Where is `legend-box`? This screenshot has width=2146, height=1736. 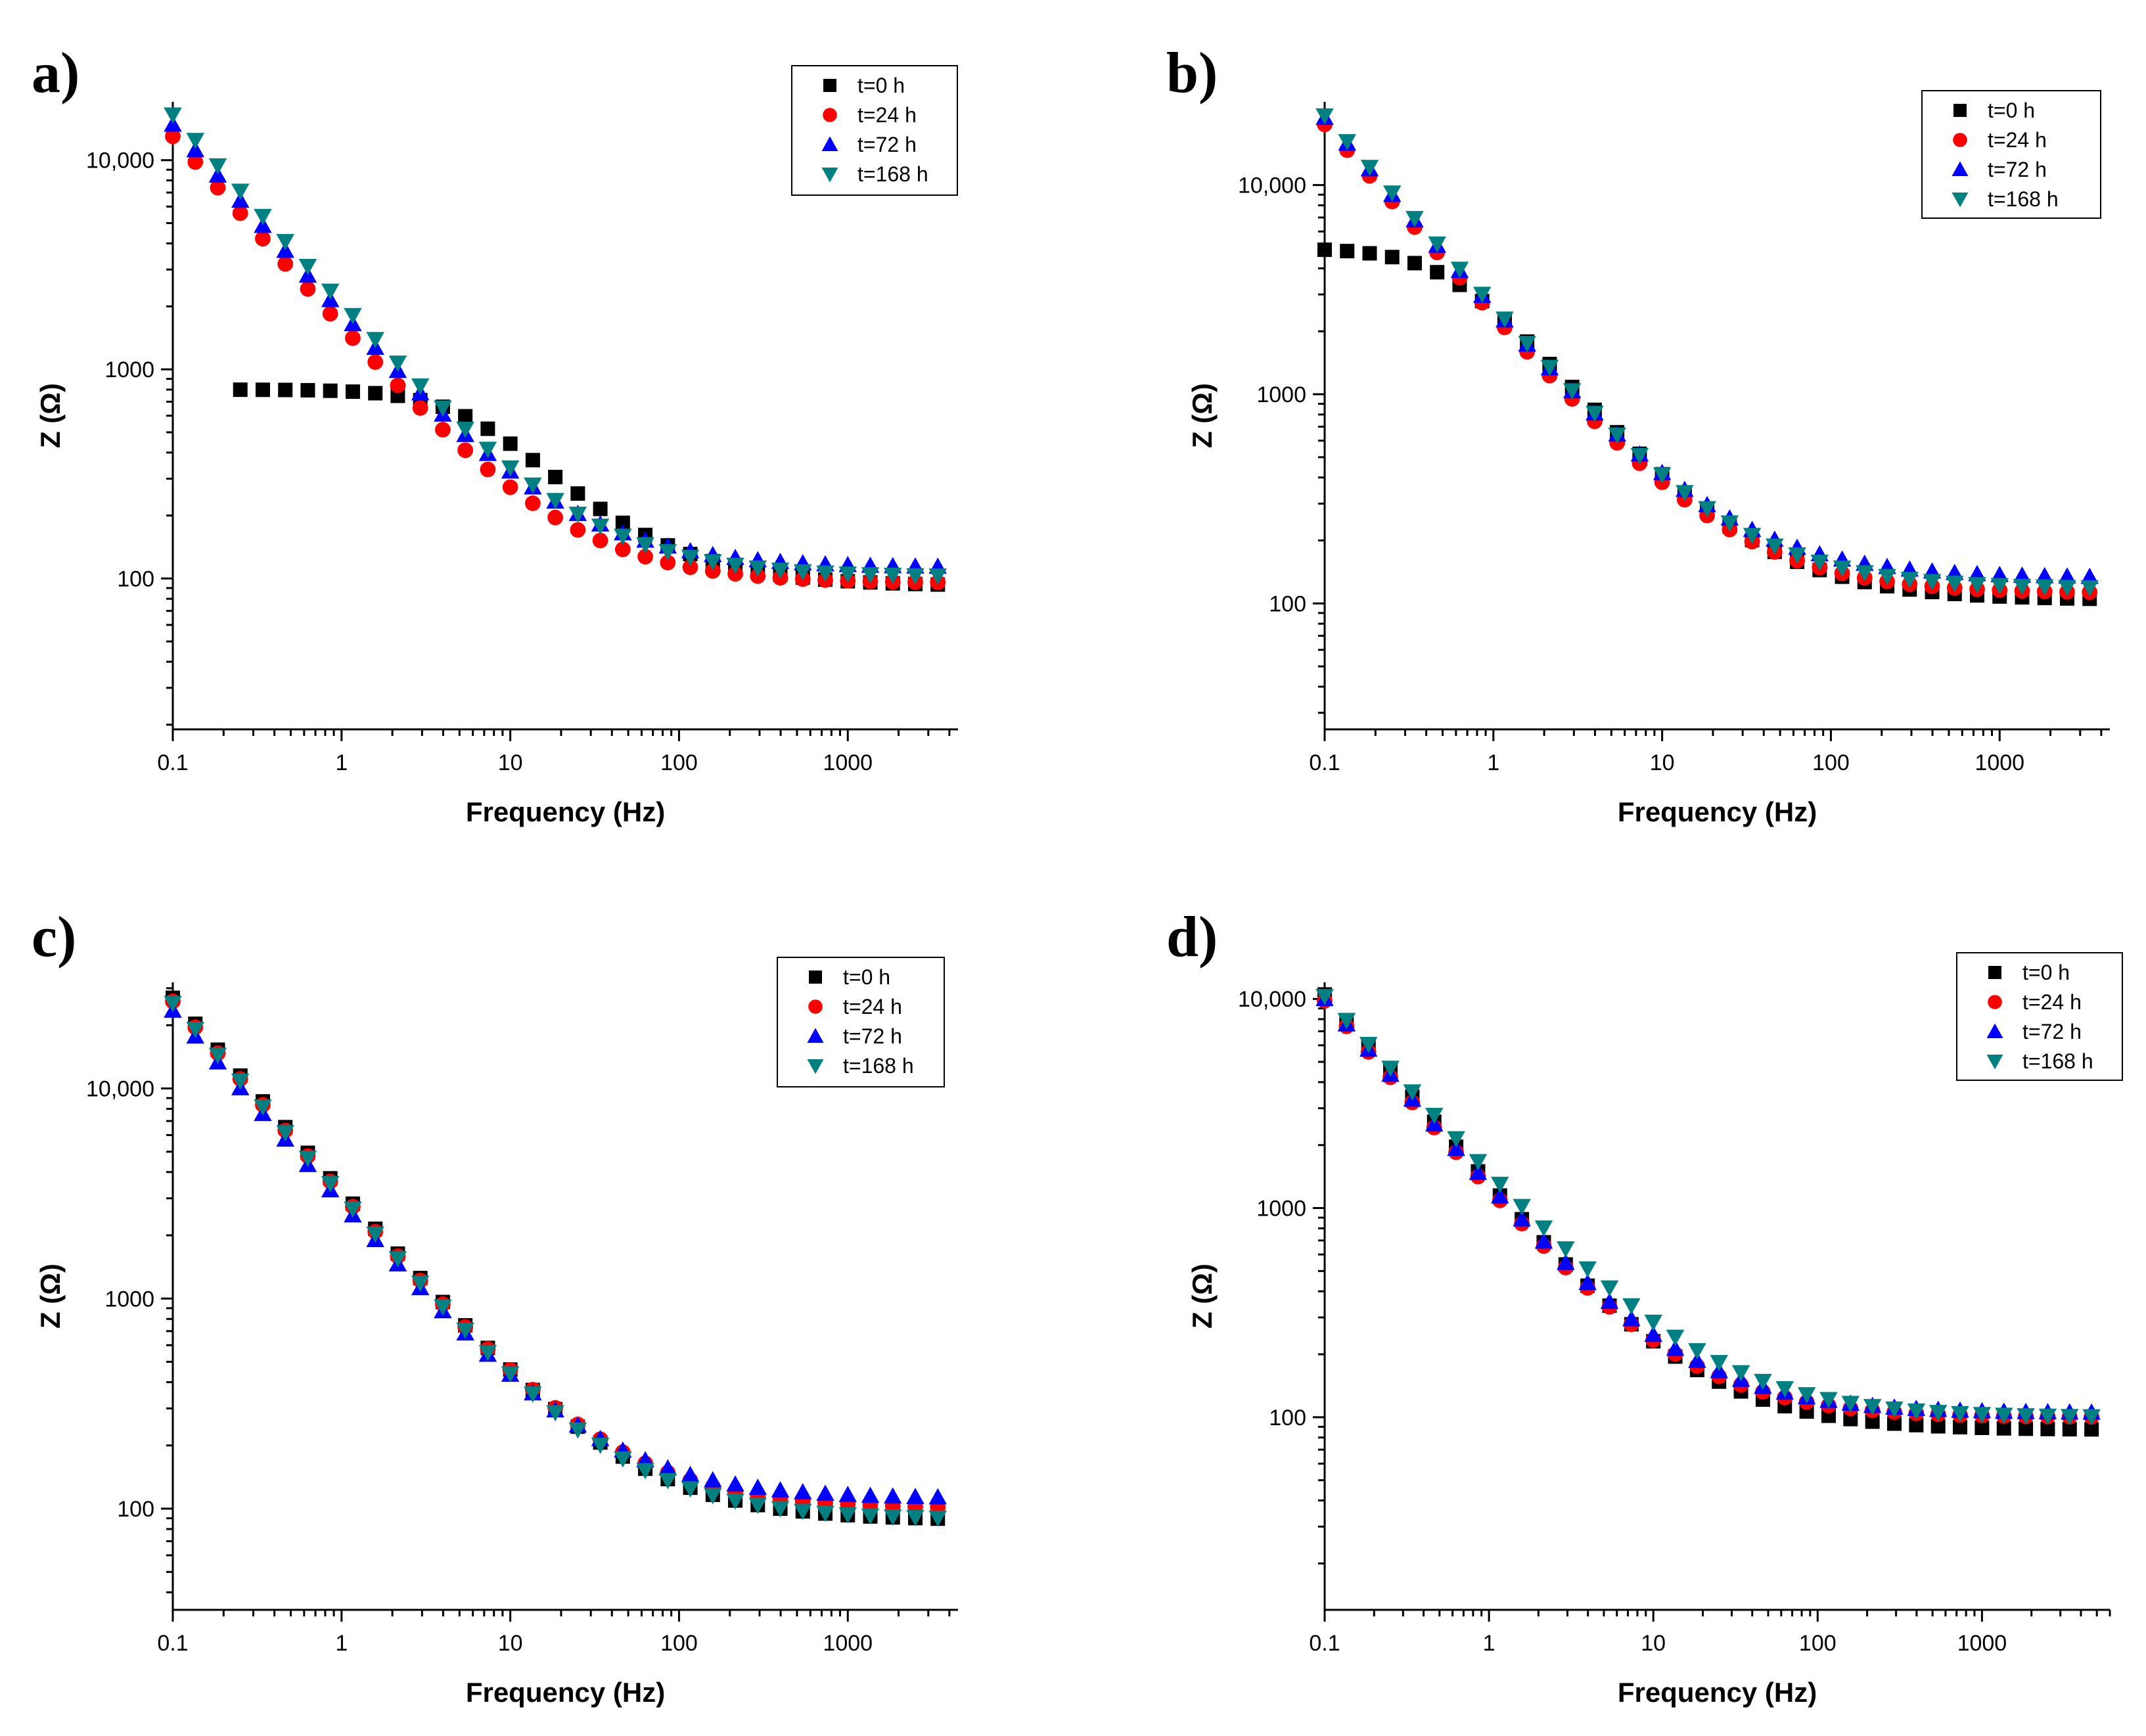
legend-box is located at coordinates (2011, 154).